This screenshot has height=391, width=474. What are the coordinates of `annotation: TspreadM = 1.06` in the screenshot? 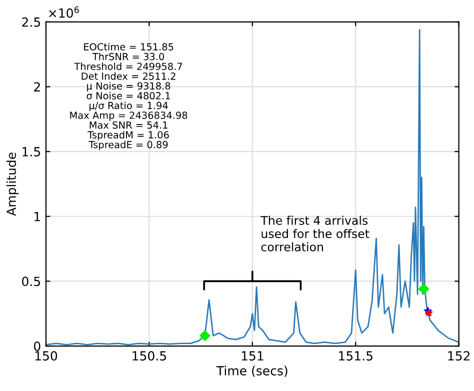 It's located at (128, 135).